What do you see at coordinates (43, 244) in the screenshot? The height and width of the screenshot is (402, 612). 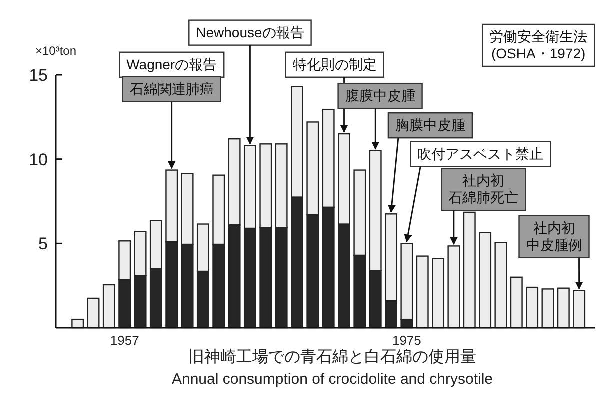 I see `y-tick-label: 5` at bounding box center [43, 244].